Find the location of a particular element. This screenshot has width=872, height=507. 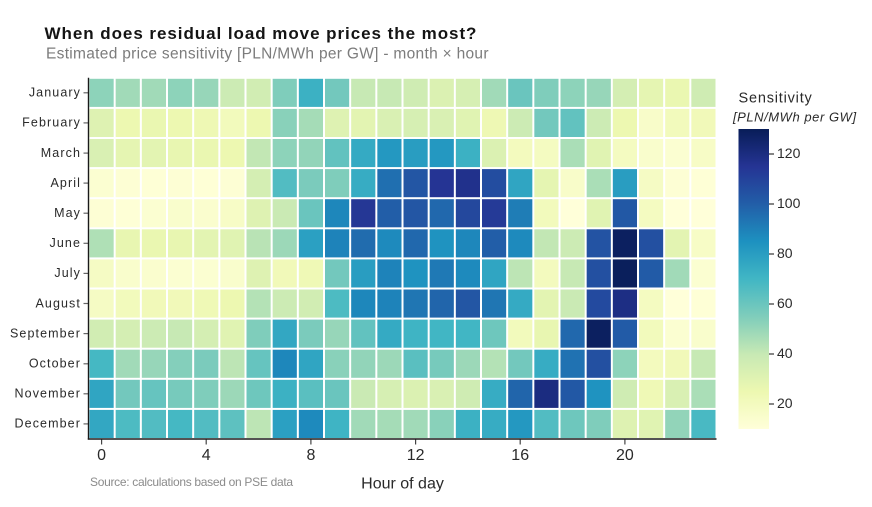

svg-text: 100 is located at coordinates (789, 203).